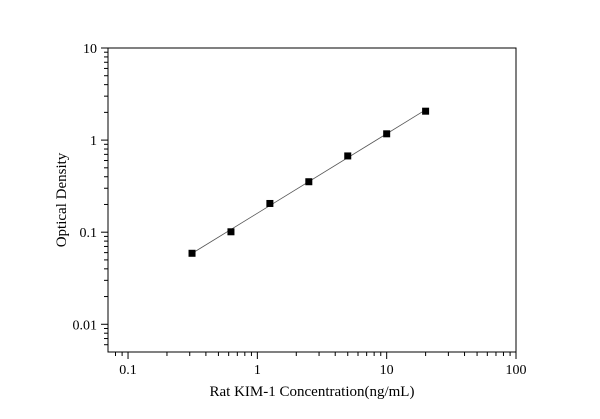 Image resolution: width=600 pixels, height=419 pixels. Describe the element at coordinates (90, 49) in the screenshot. I see `y-tick-label: 10` at that location.